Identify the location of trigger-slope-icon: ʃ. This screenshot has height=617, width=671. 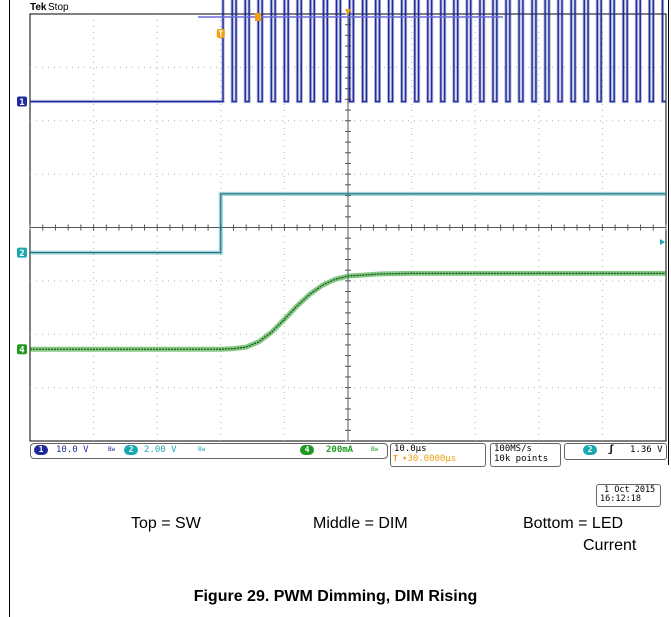
(611, 449).